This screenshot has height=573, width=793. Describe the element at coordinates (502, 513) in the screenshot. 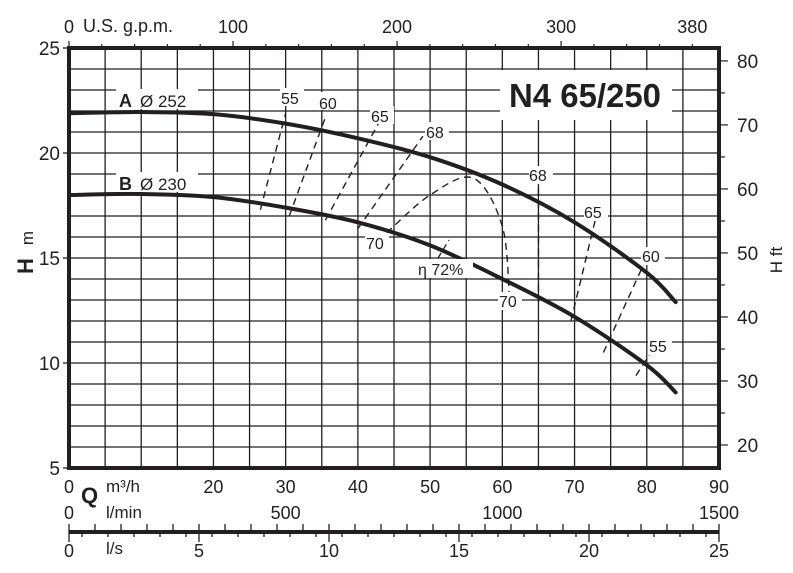

I see `lmin-tick-label: 1000` at that location.